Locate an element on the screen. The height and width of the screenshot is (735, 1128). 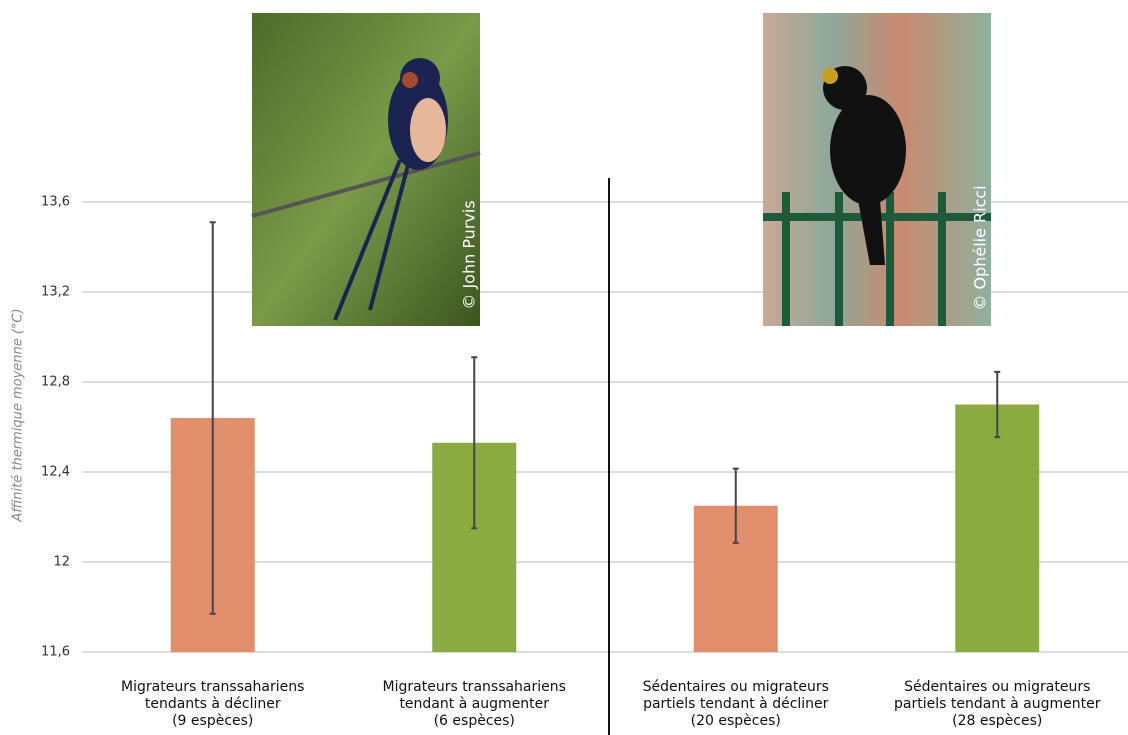
photo-blackbird is located at coordinates (877, 169).